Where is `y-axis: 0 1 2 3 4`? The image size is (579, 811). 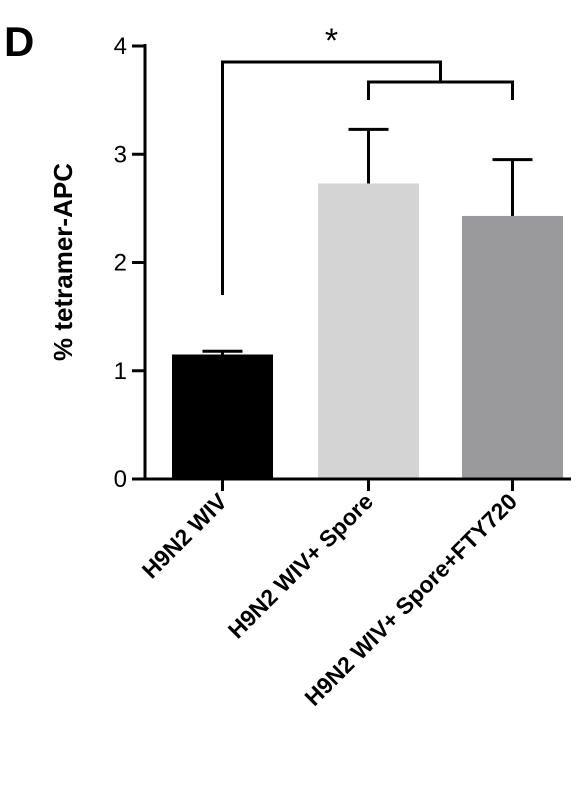 y-axis: 0 1 2 3 4 is located at coordinates (130, 263).